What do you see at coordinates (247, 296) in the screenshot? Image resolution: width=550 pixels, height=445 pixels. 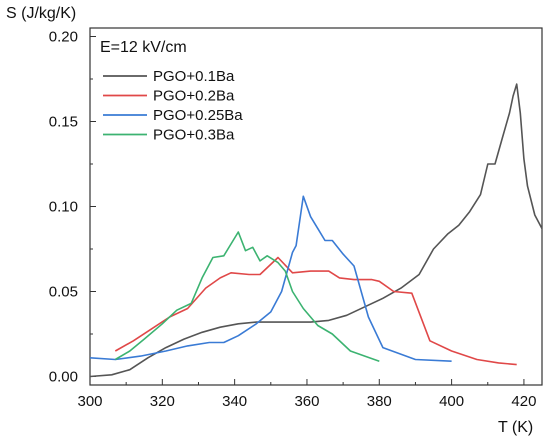 I see `series-line-pgo-0-3ba` at bounding box center [247, 296].